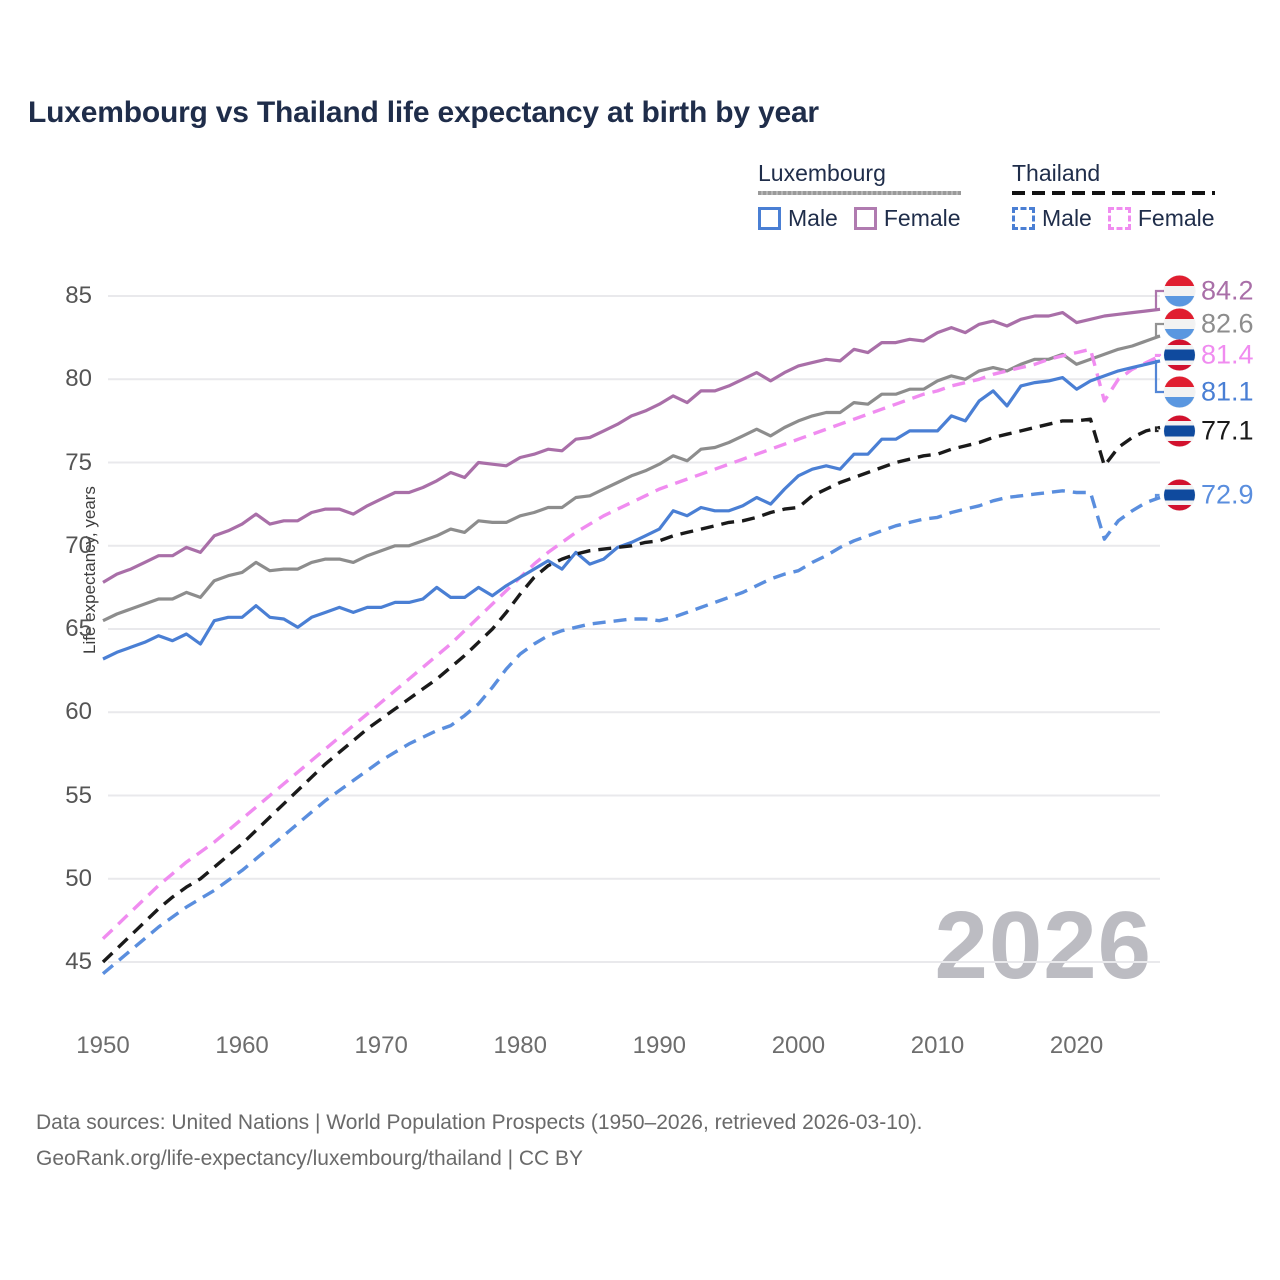 This screenshot has height=1280, width=1280. I want to click on series-end-label: 84.2, so click(1209, 291).